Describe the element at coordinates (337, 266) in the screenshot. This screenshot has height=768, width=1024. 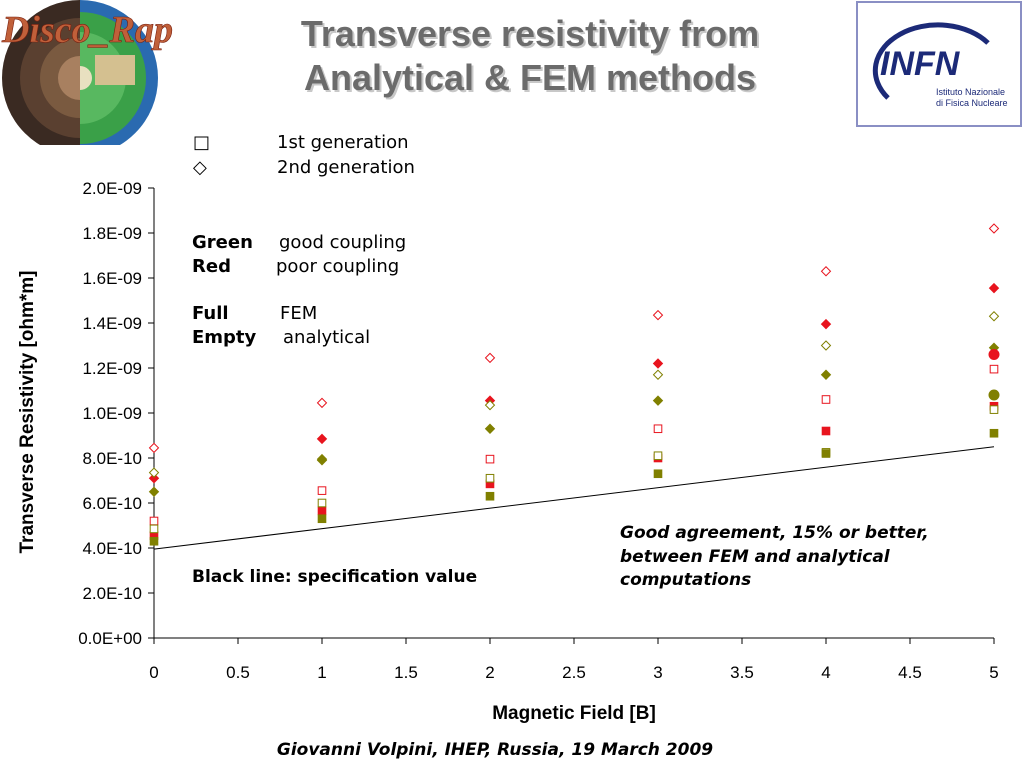
I see `legend-red-label: poor coupling` at that location.